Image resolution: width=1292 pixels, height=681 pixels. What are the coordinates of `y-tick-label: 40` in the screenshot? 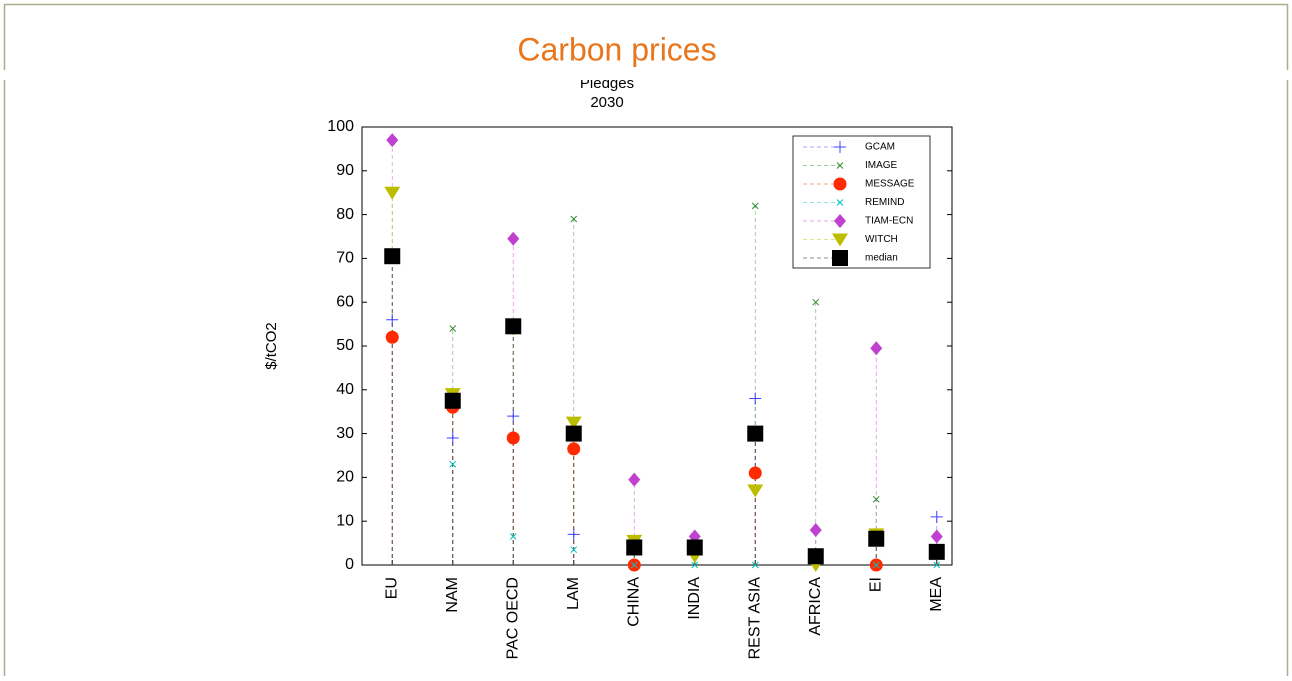 It's located at (345, 389).